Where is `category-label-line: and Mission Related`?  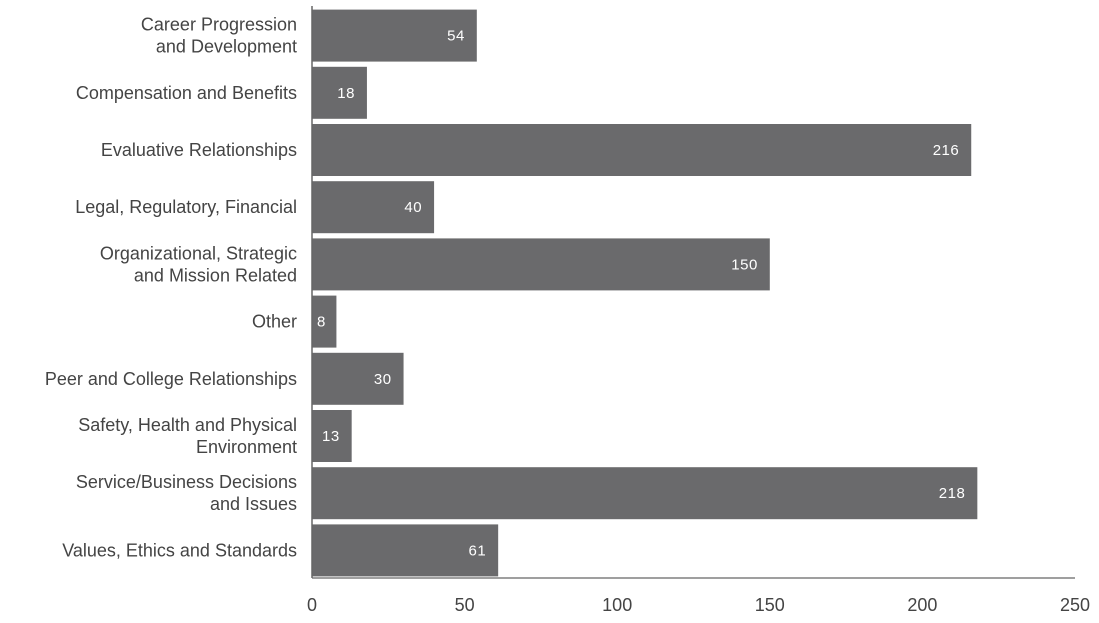 category-label-line: and Mission Related is located at coordinates (215, 275).